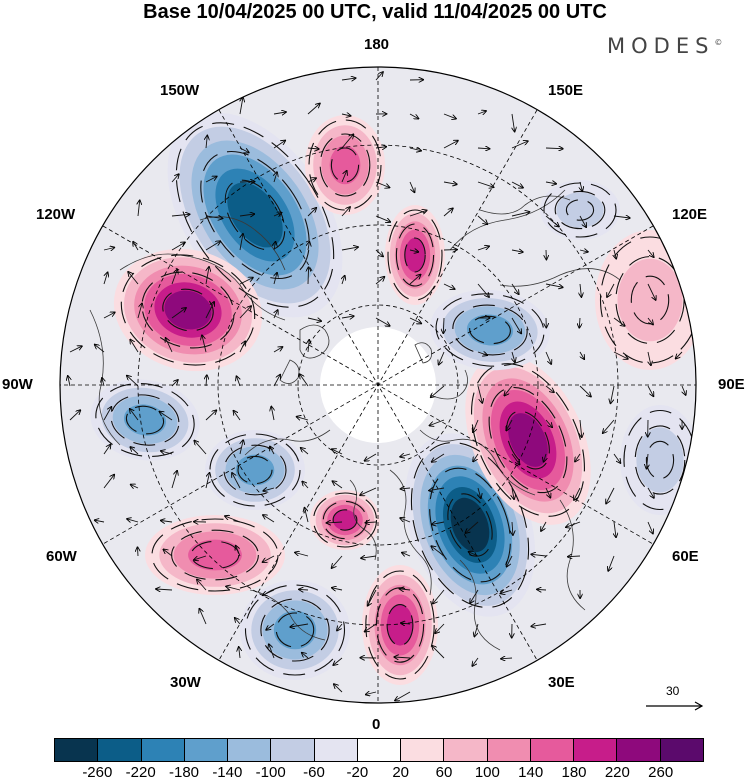 The height and width of the screenshot is (783, 750). I want to click on colorbar-tick-label: 220, so click(617, 772).